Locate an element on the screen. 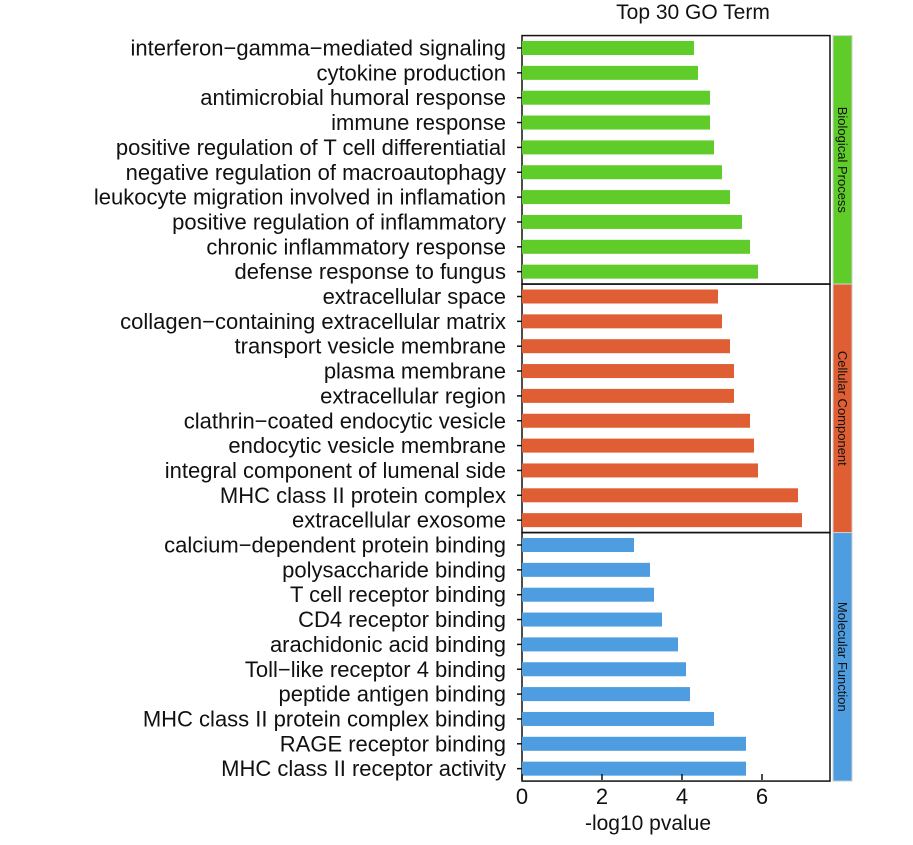  category-label: chronic inflammatory response is located at coordinates (356, 246).